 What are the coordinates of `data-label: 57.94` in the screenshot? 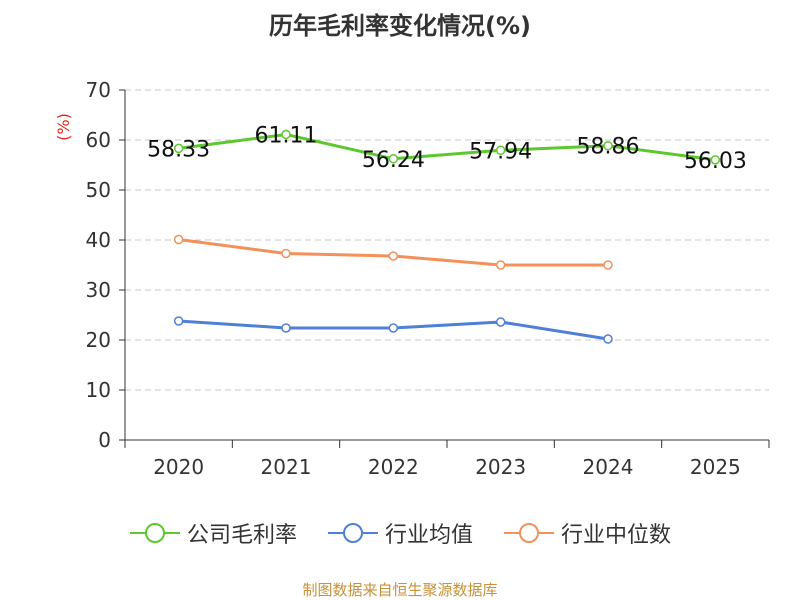 It's located at (500, 151).